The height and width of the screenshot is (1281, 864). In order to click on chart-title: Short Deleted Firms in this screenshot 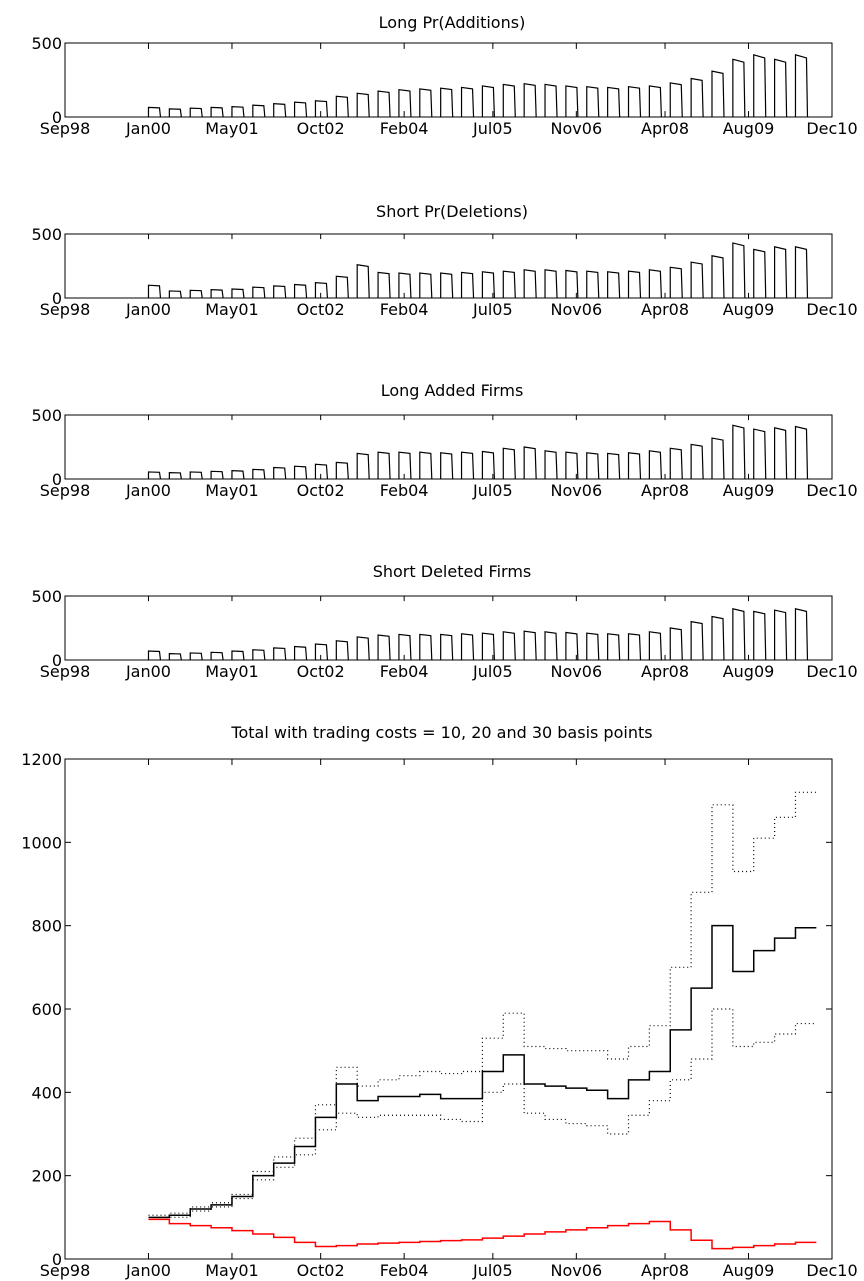, I will do `click(452, 571)`.